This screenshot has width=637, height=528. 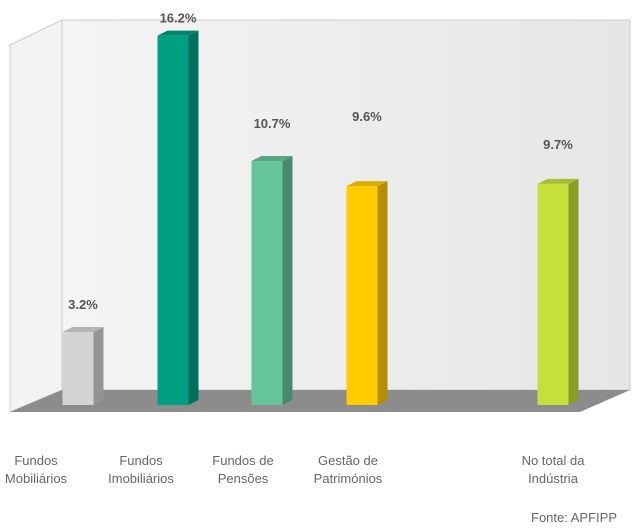 I want to click on x-tick-label: Fundos de Pensões, so click(x=243, y=469).